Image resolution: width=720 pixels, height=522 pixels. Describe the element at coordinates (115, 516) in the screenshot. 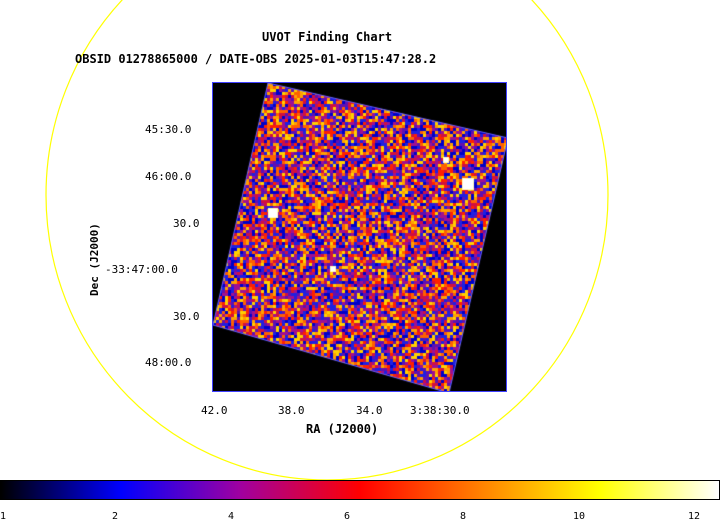

I see `colorbar-tick: 2` at that location.